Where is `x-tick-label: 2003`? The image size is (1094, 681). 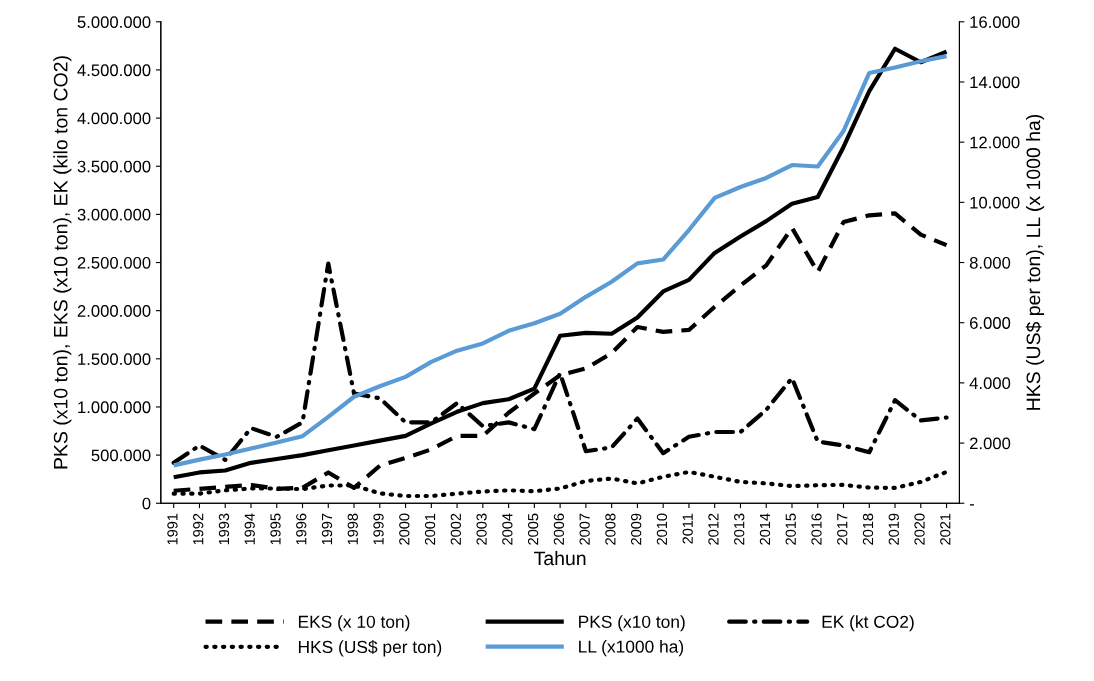
x-tick-label: 2003 is located at coordinates (481, 529).